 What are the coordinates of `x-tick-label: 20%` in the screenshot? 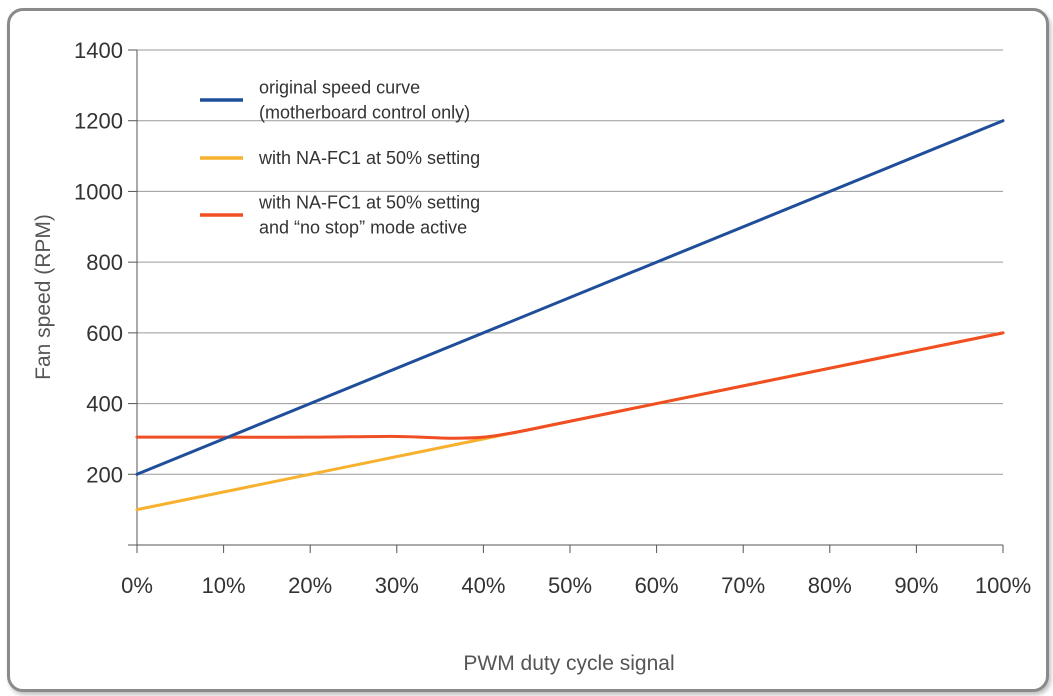 It's located at (310, 585).